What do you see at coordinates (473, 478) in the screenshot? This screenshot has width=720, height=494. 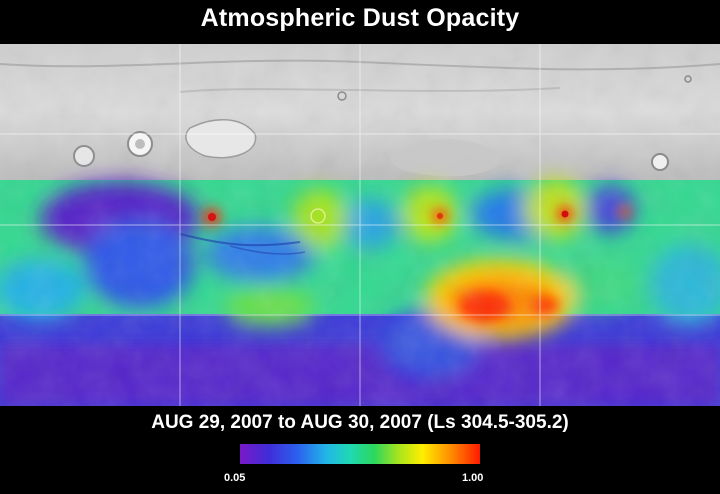 I see `scale-max-label: 1.00` at bounding box center [473, 478].